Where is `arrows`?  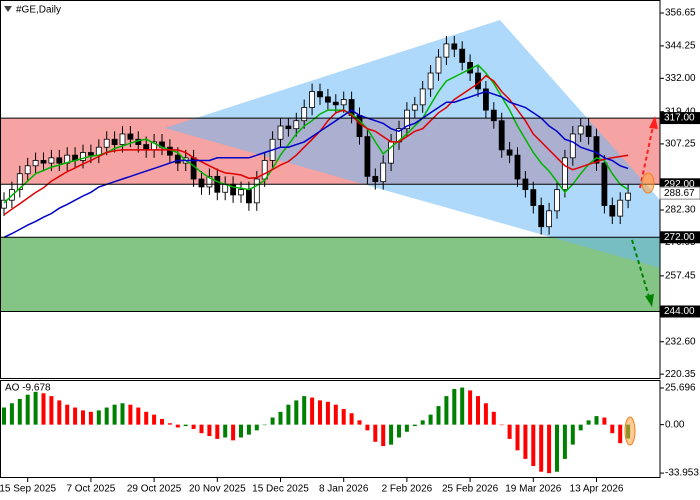 arrows is located at coordinates (641, 281).